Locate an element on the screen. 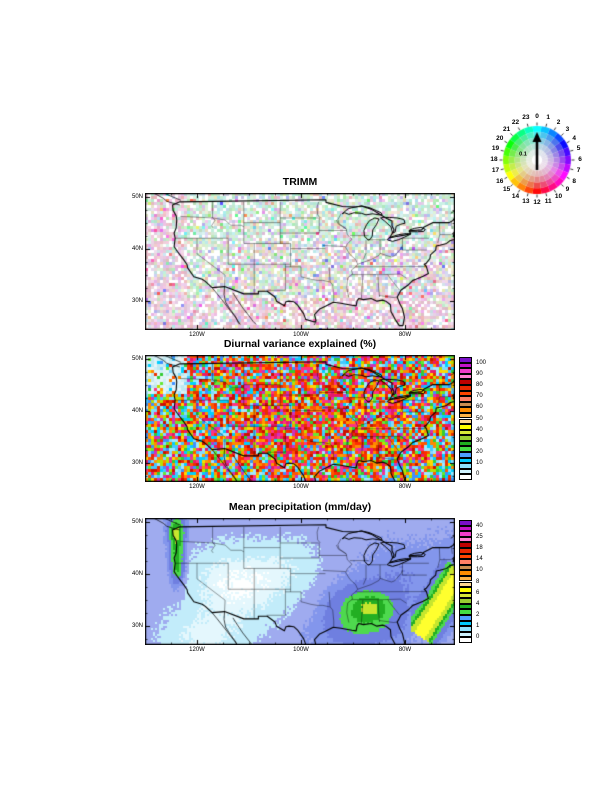  wheel-hour-label: 1 is located at coordinates (548, 118).